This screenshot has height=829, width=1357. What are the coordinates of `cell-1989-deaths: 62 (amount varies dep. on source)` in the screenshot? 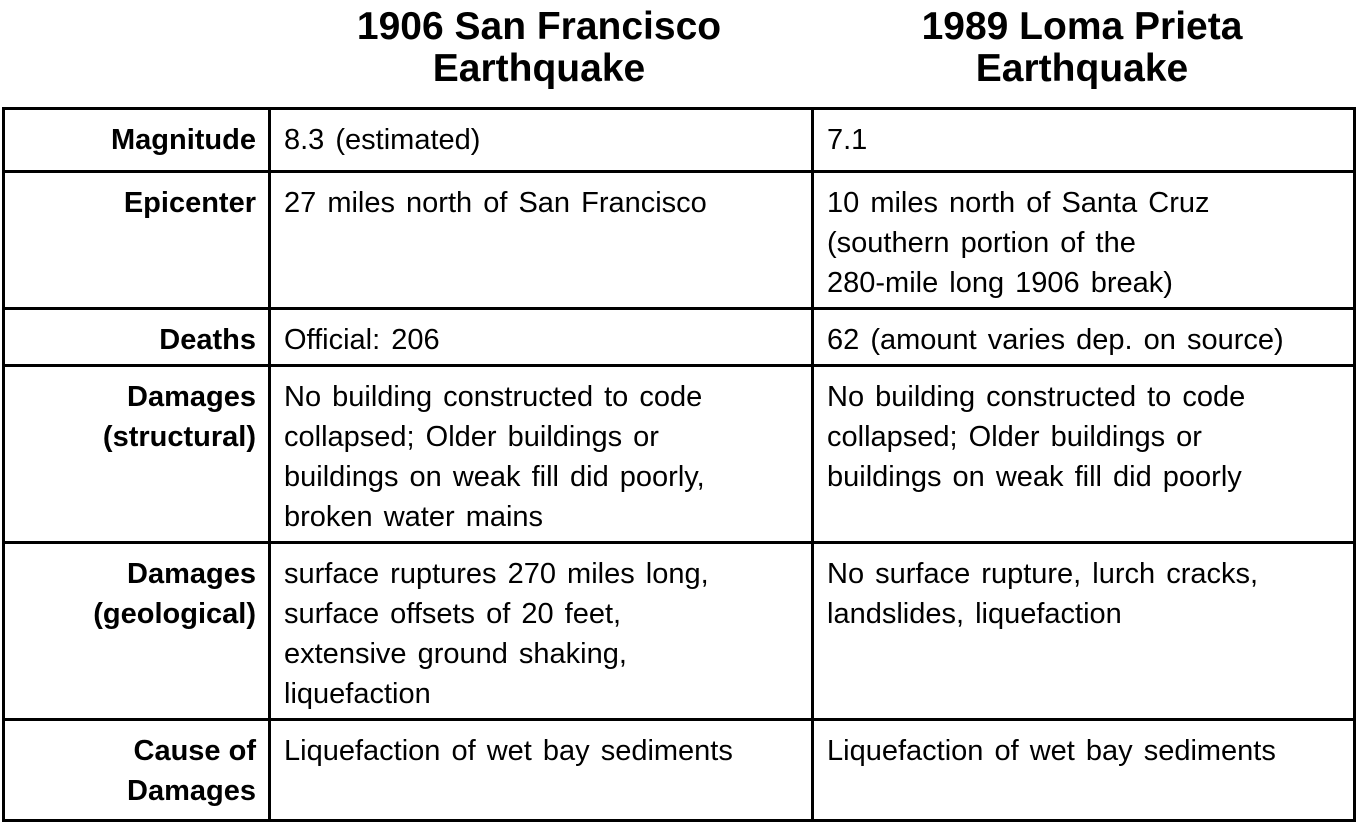 It's located at (1083, 337).